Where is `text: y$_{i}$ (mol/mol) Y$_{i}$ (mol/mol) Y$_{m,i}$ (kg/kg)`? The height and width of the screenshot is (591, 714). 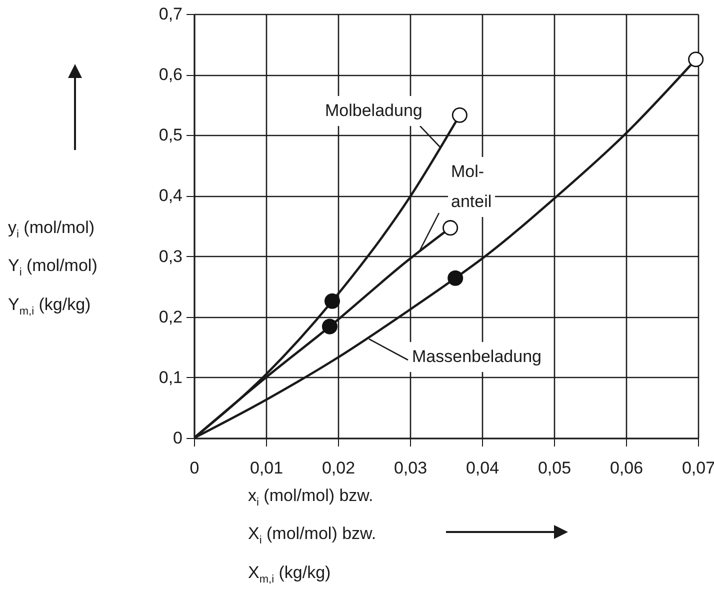
text: y$_{i}$ (mol/mol) Y$_{i}$ (mol/mol) Y$_{m,i}$ (kg/kg) is located at coordinates (53, 268).